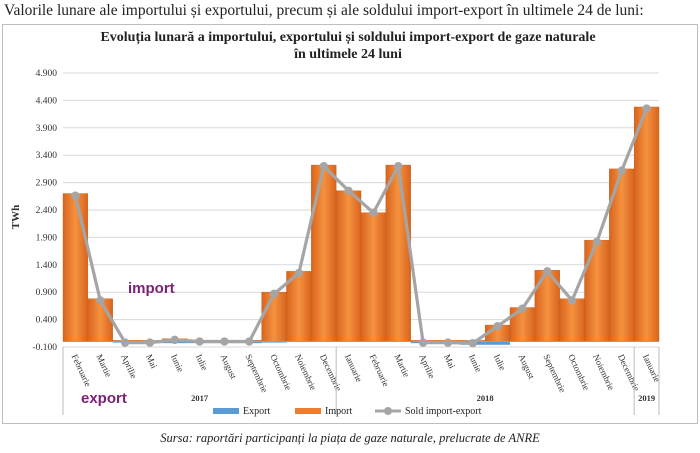  Describe the element at coordinates (104, 398) in the screenshot. I see `annotation-export: export` at that location.